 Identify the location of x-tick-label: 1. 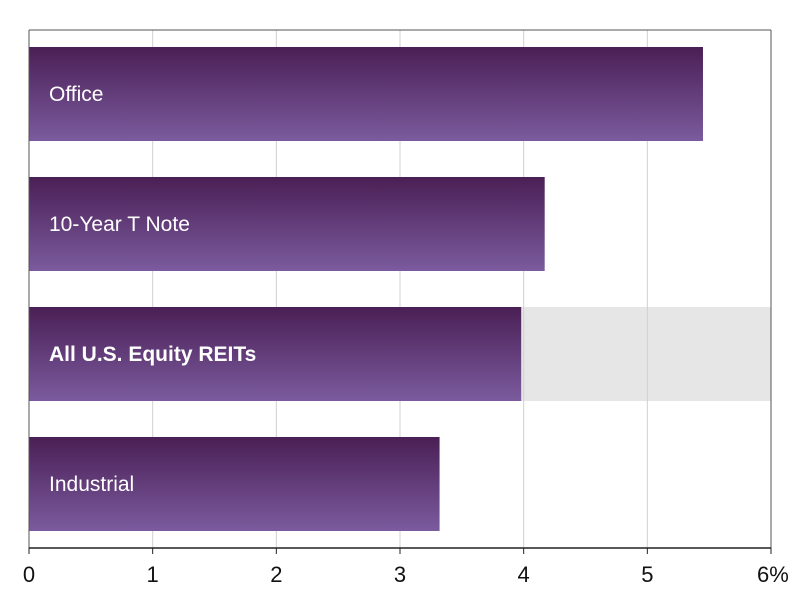
(153, 574).